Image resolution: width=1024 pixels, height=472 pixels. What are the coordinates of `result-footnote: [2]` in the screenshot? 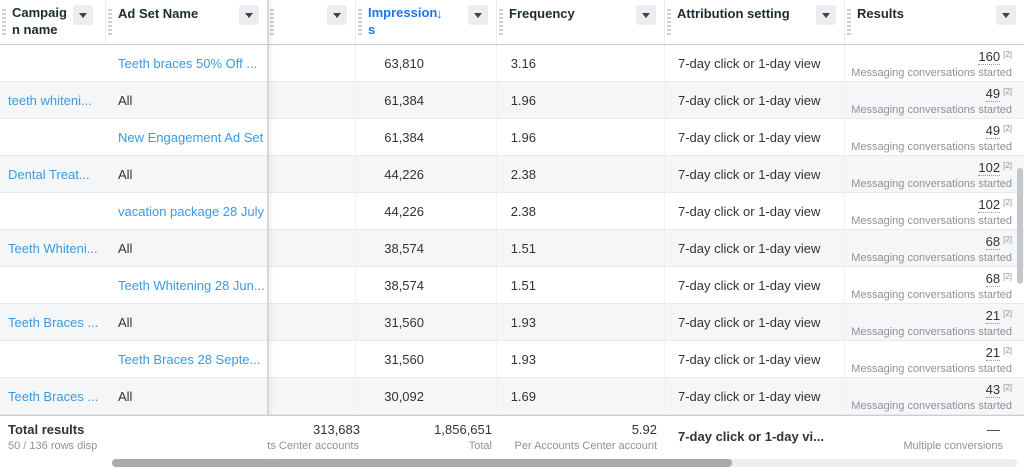 It's located at (1007, 276).